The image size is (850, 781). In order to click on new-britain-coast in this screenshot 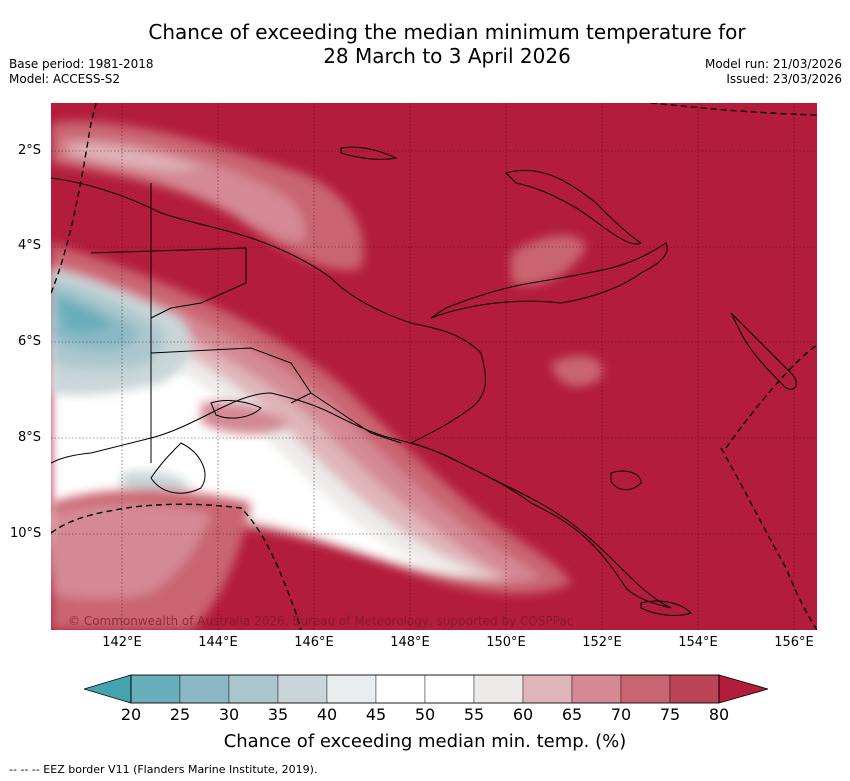, I will do `click(549, 280)`.